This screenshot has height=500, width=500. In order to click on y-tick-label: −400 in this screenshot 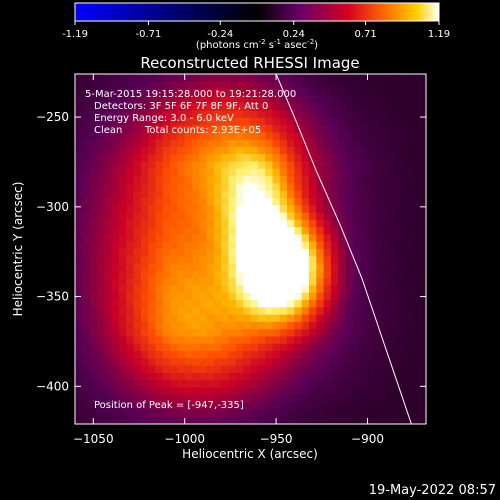, I will do `click(52, 386)`.